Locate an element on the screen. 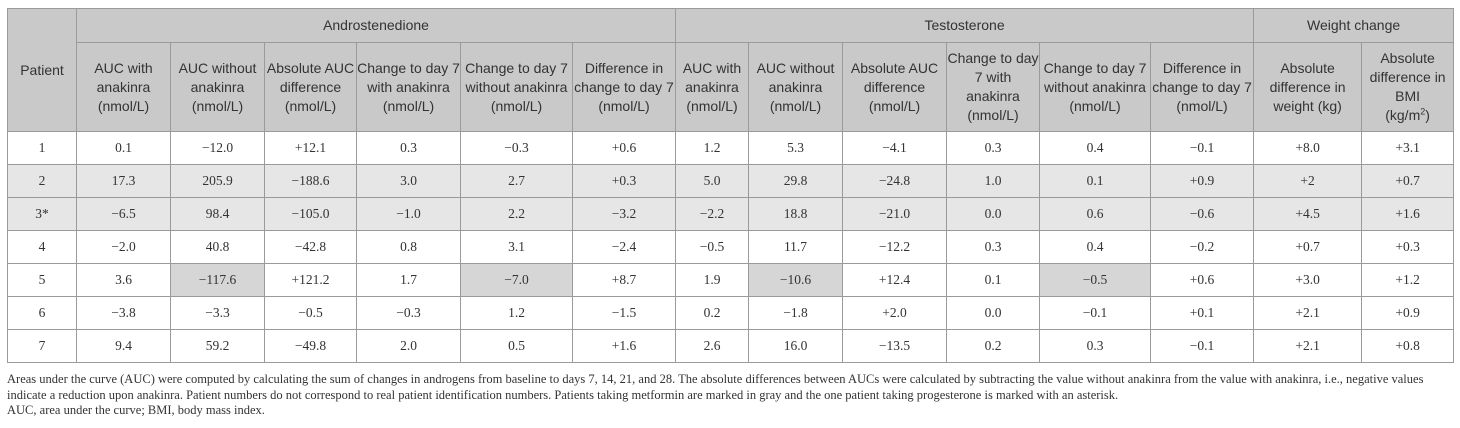  value-cell: 1.0 is located at coordinates (993, 181).